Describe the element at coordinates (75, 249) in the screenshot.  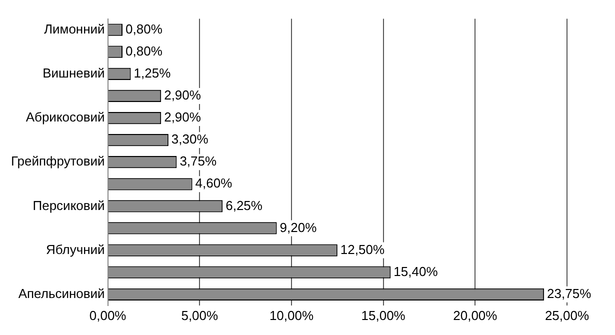
I see `y-tick-label: Яблучний` at that location.